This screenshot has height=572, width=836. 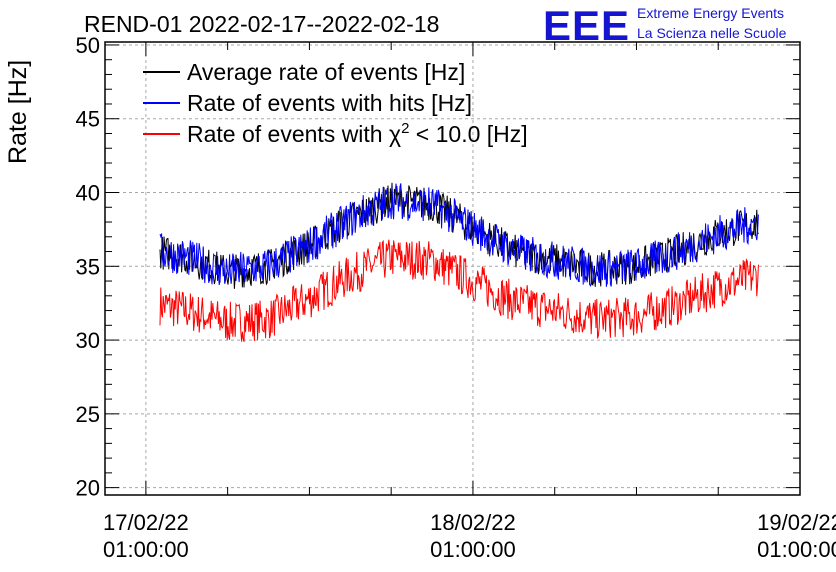 What do you see at coordinates (88, 45) in the screenshot?
I see `y-tick-label: 50` at bounding box center [88, 45].